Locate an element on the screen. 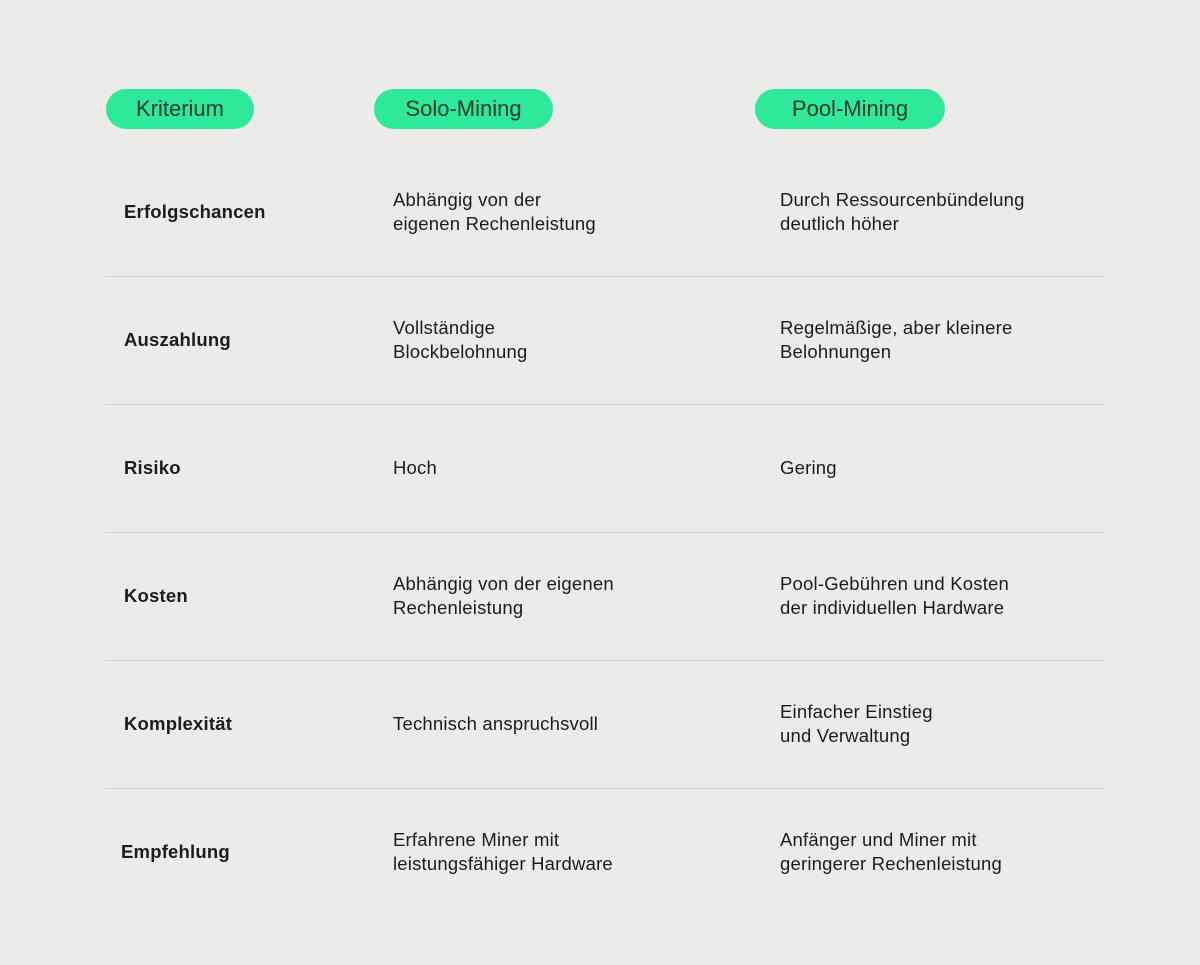 This screenshot has height=965, width=1200. solo-cell: Vollständige Blockbelohnung is located at coordinates (460, 339).